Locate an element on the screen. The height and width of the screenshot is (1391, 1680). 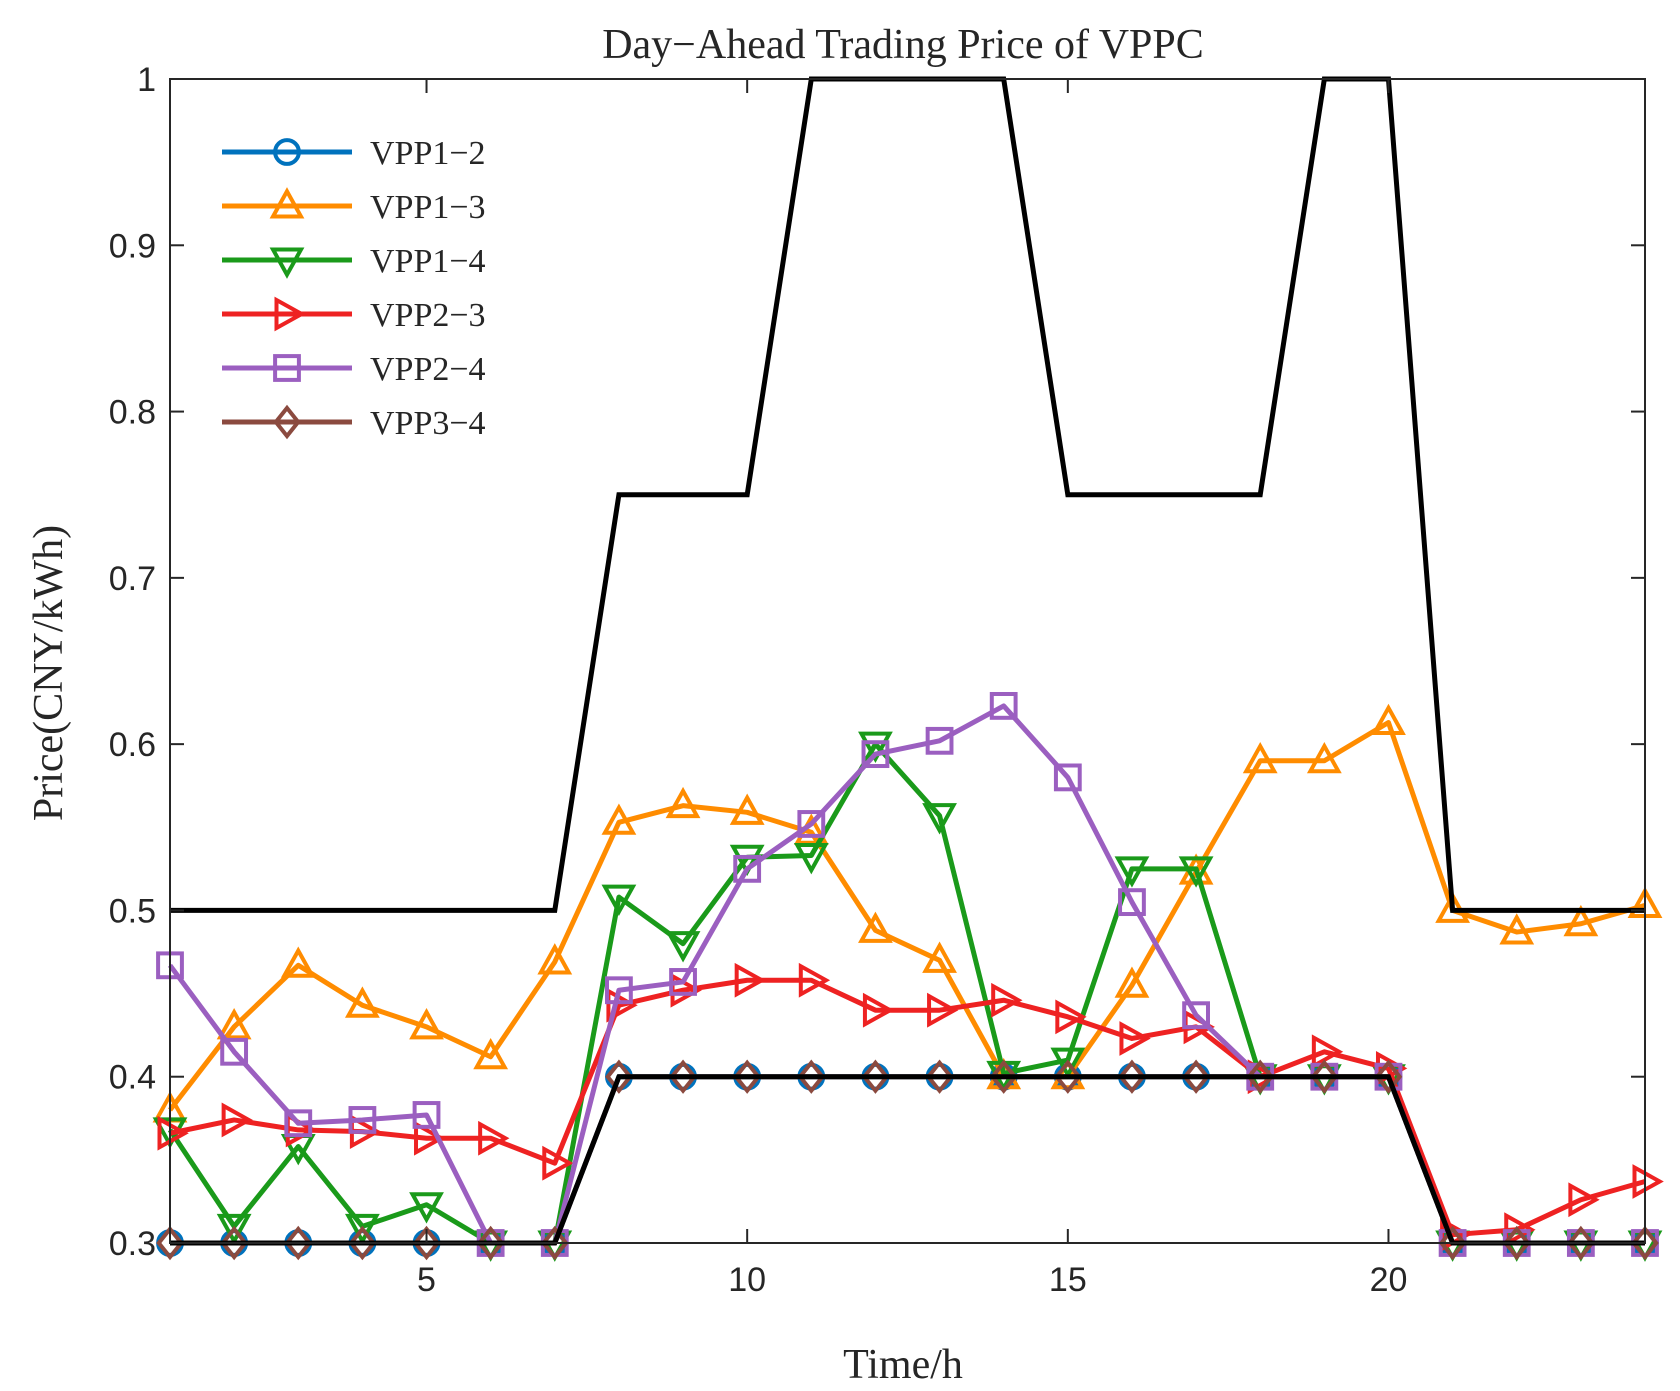
legend-label: VPP2−4 is located at coordinates (428, 369).